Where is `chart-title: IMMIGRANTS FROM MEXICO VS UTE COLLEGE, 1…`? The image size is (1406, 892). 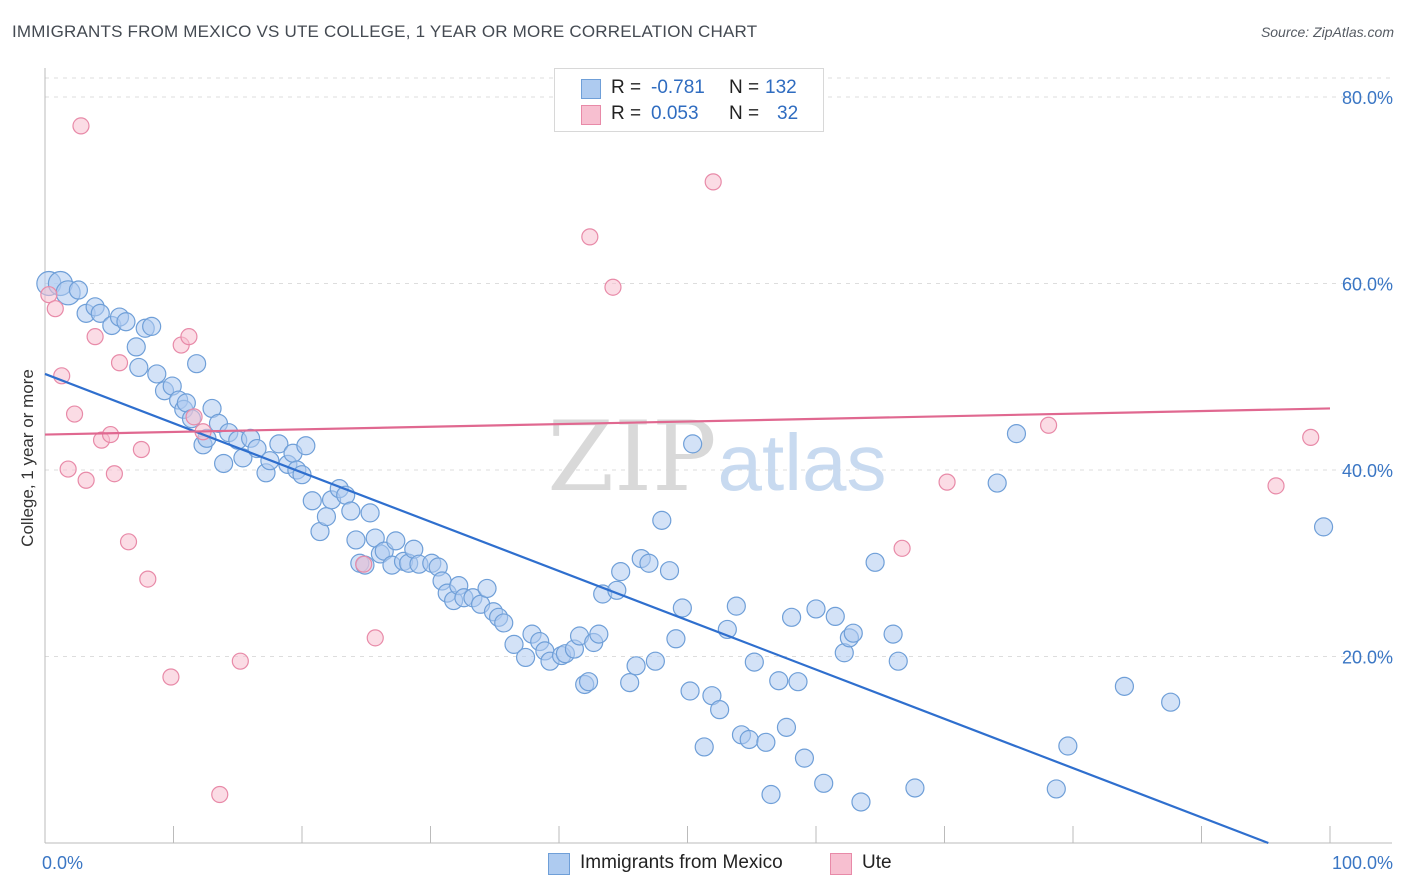 chart-title: IMMIGRANTS FROM MEXICO VS UTE COLLEGE, 1… is located at coordinates (385, 31).